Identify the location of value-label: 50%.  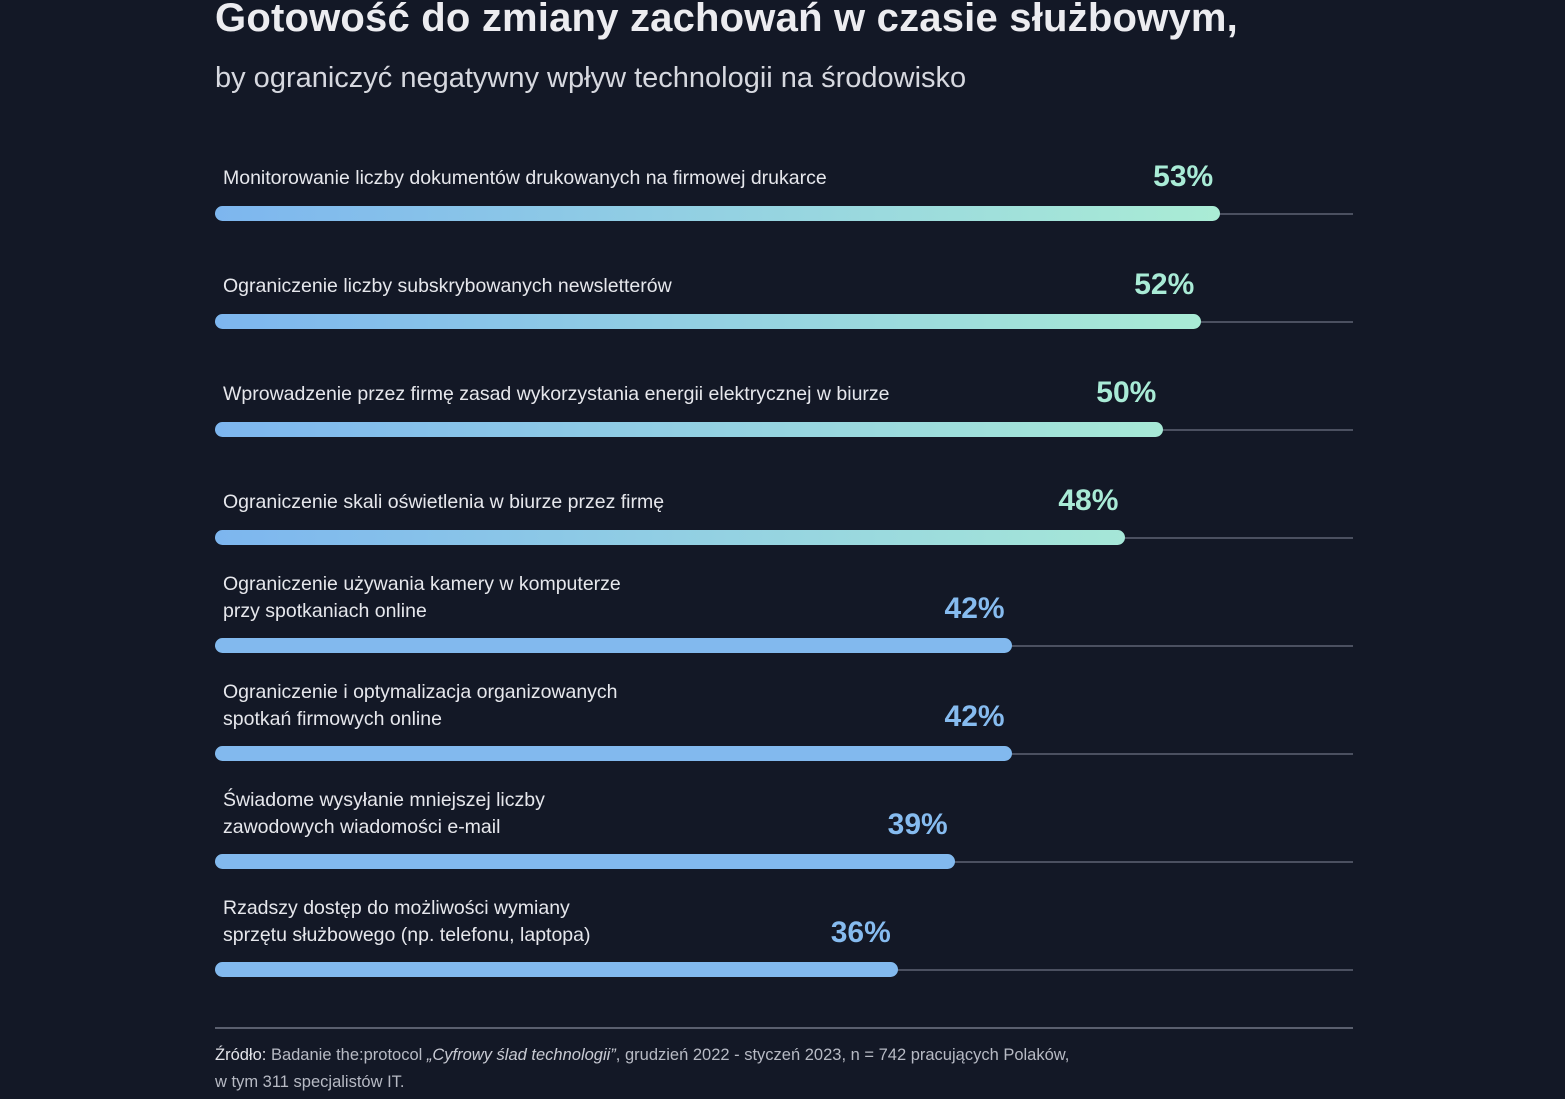
(1126, 392).